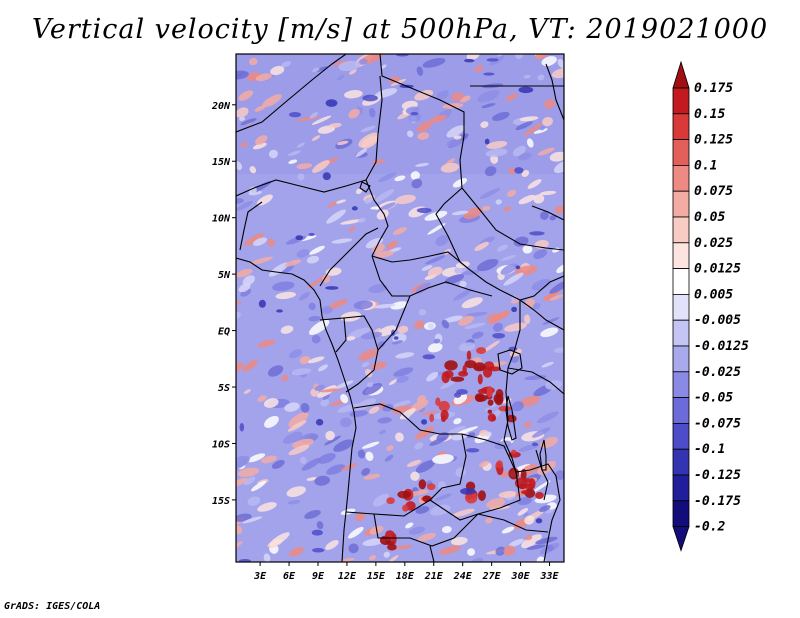  Describe the element at coordinates (388, 508) in the screenshot. I see `border-angola-south` at that location.